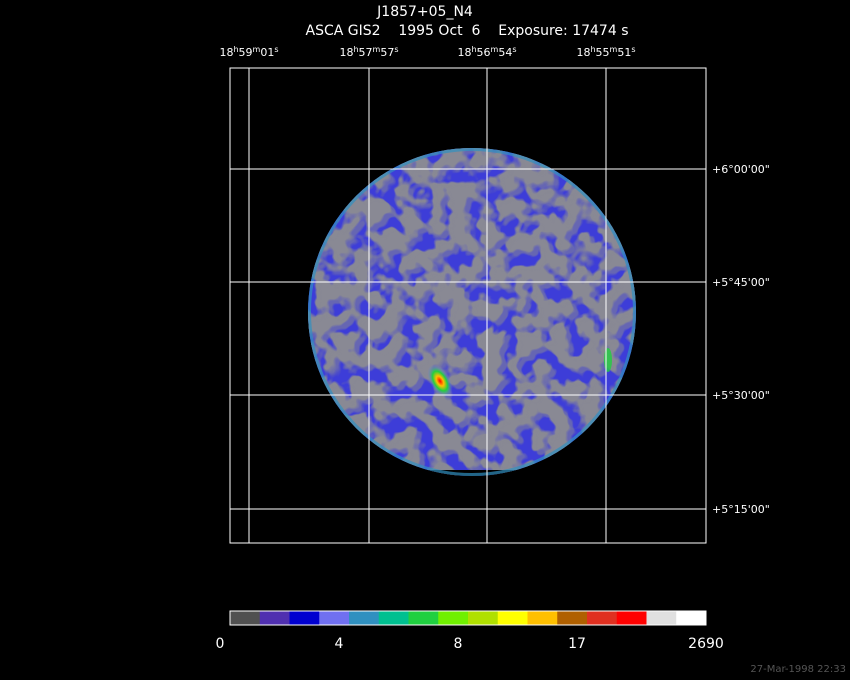  I want to click on dec-label: +5°30'00", so click(741, 395).